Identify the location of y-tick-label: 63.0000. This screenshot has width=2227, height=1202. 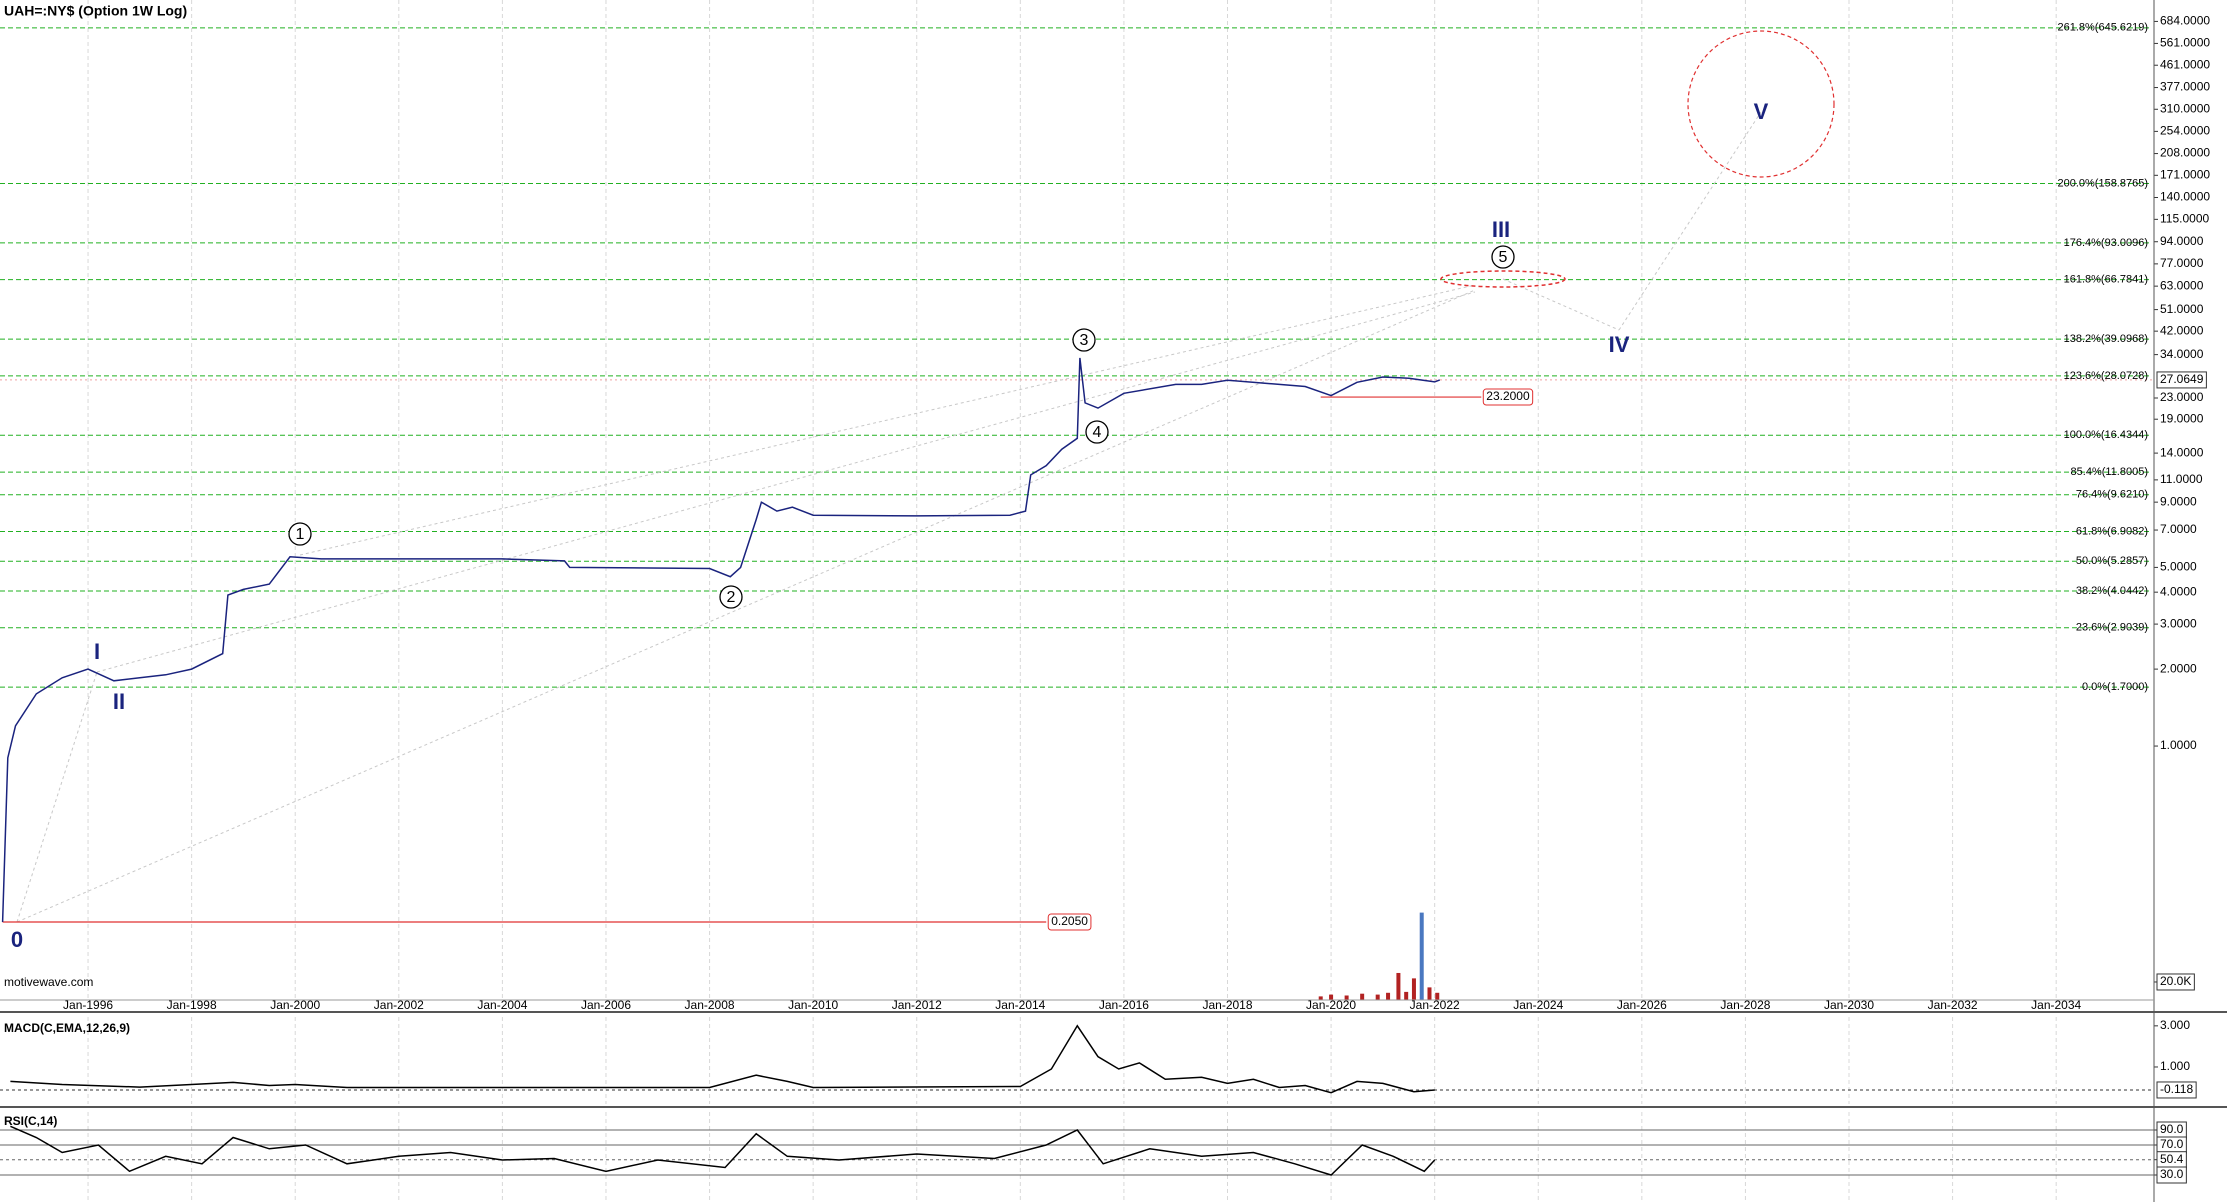
(2182, 285).